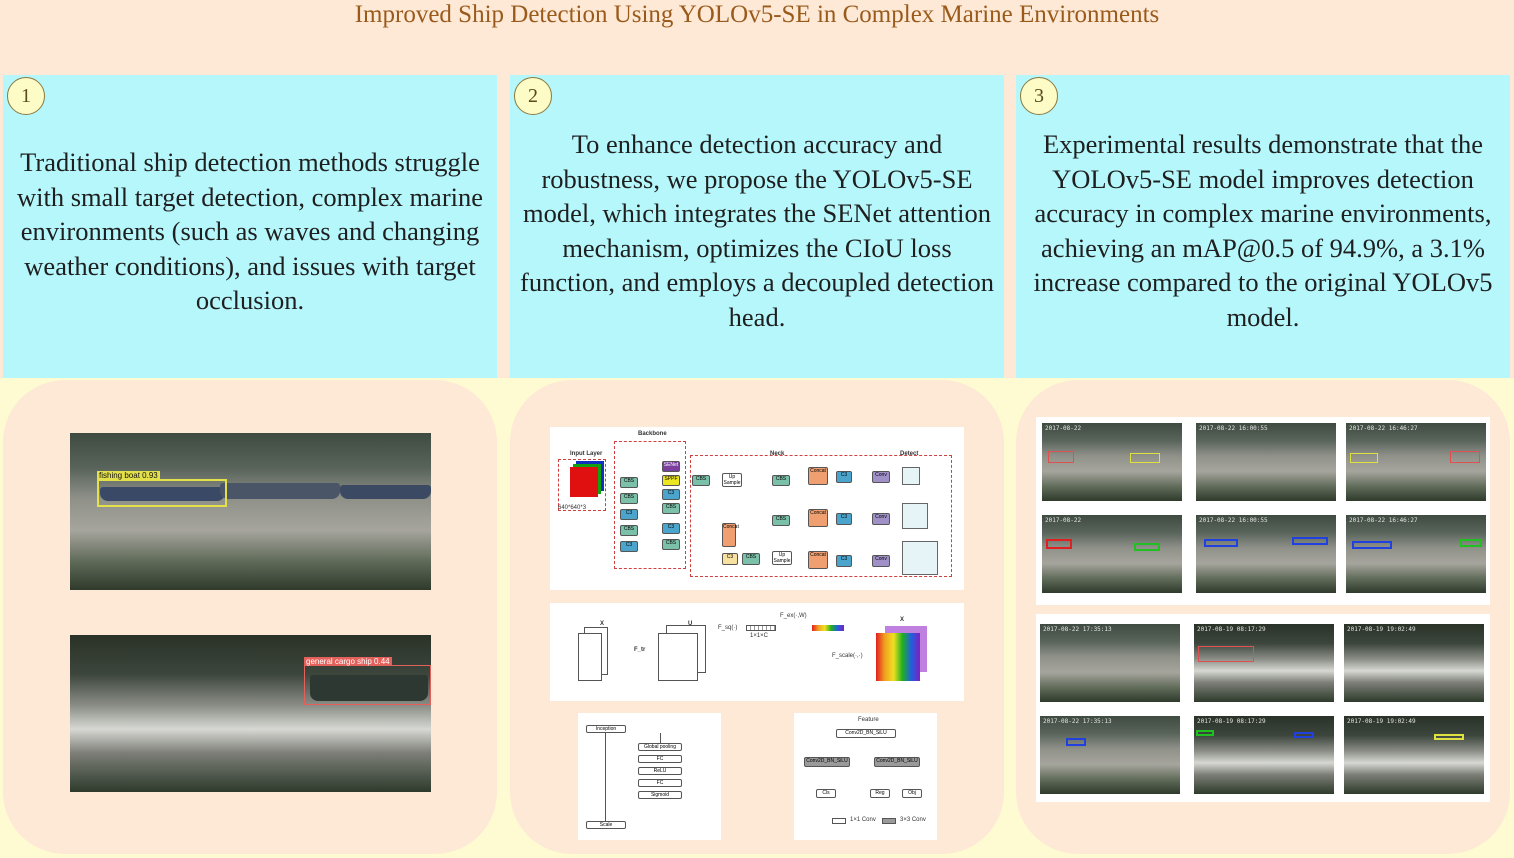  Describe the element at coordinates (759, 636) in the screenshot. I see `vector-size-label: 1×1×C` at that location.